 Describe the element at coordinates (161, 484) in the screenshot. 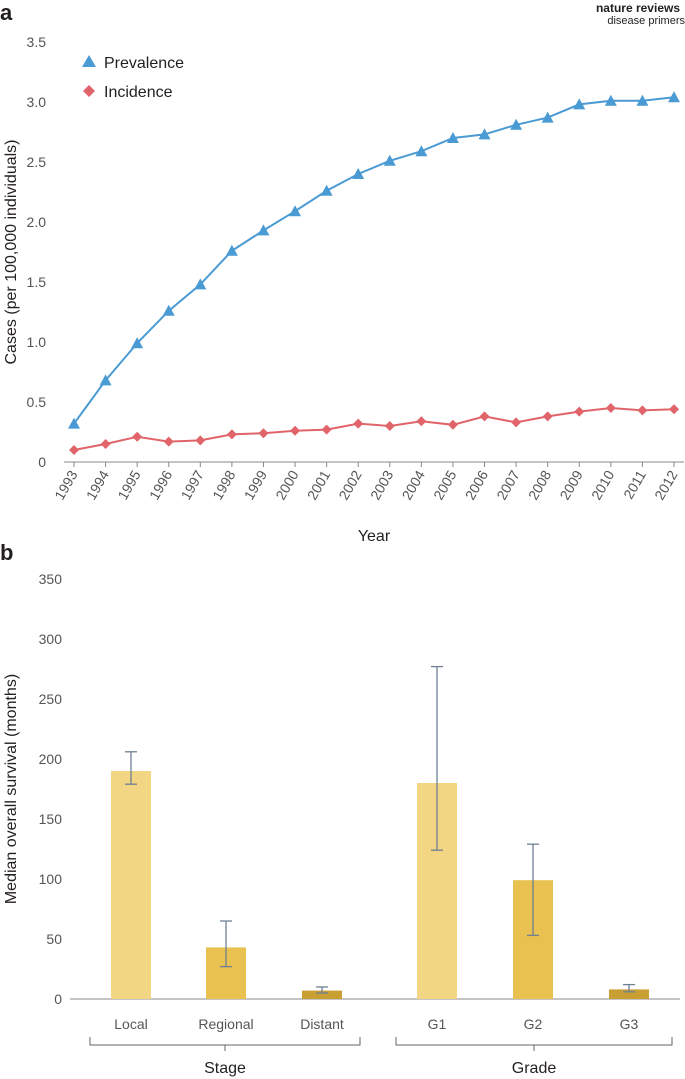

I see `panel-a-x-tick: 1996` at that location.